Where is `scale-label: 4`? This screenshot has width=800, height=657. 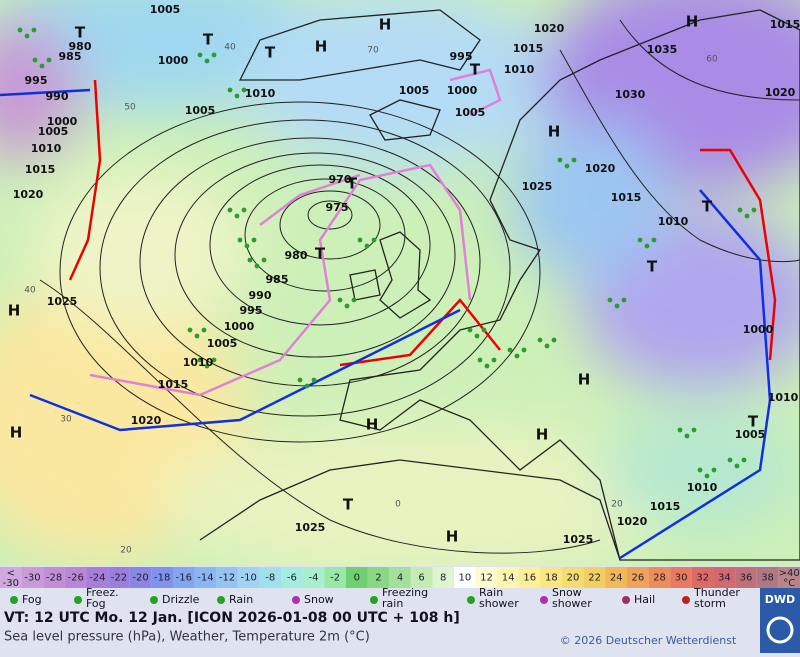 scale-label: 4 is located at coordinates (400, 578).